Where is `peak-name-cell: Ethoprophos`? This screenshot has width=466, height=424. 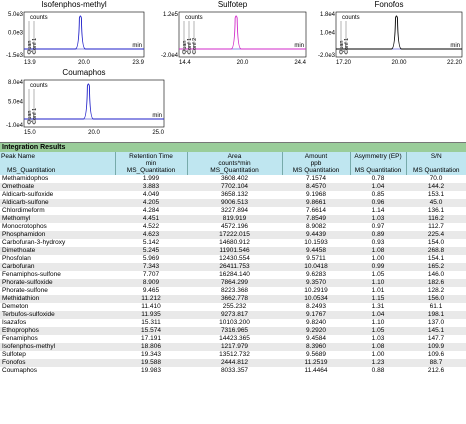 peak-name-cell: Ethoprophos is located at coordinates (57, 331).